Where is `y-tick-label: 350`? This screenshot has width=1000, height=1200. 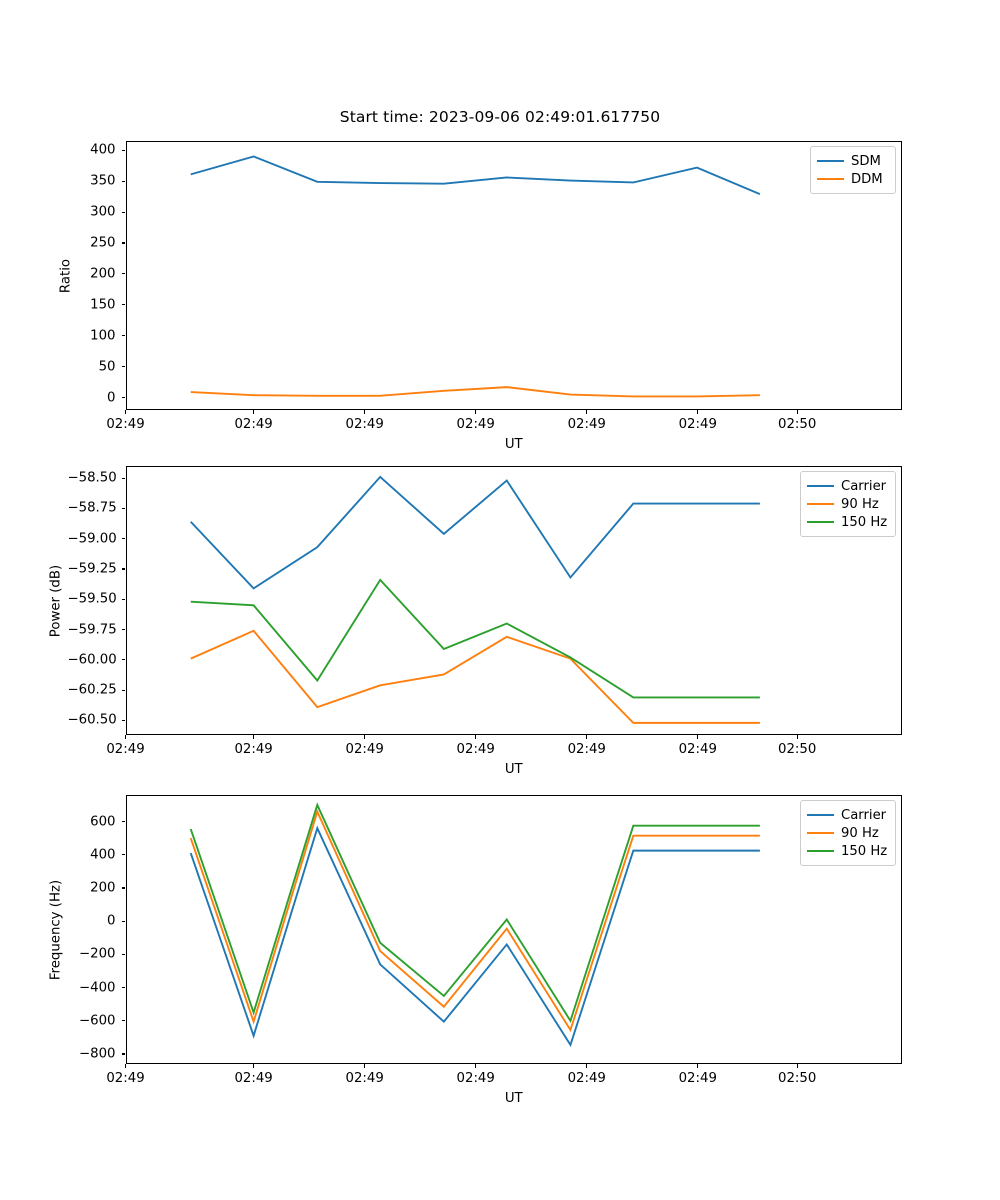
y-tick-label: 350 is located at coordinates (103, 181).